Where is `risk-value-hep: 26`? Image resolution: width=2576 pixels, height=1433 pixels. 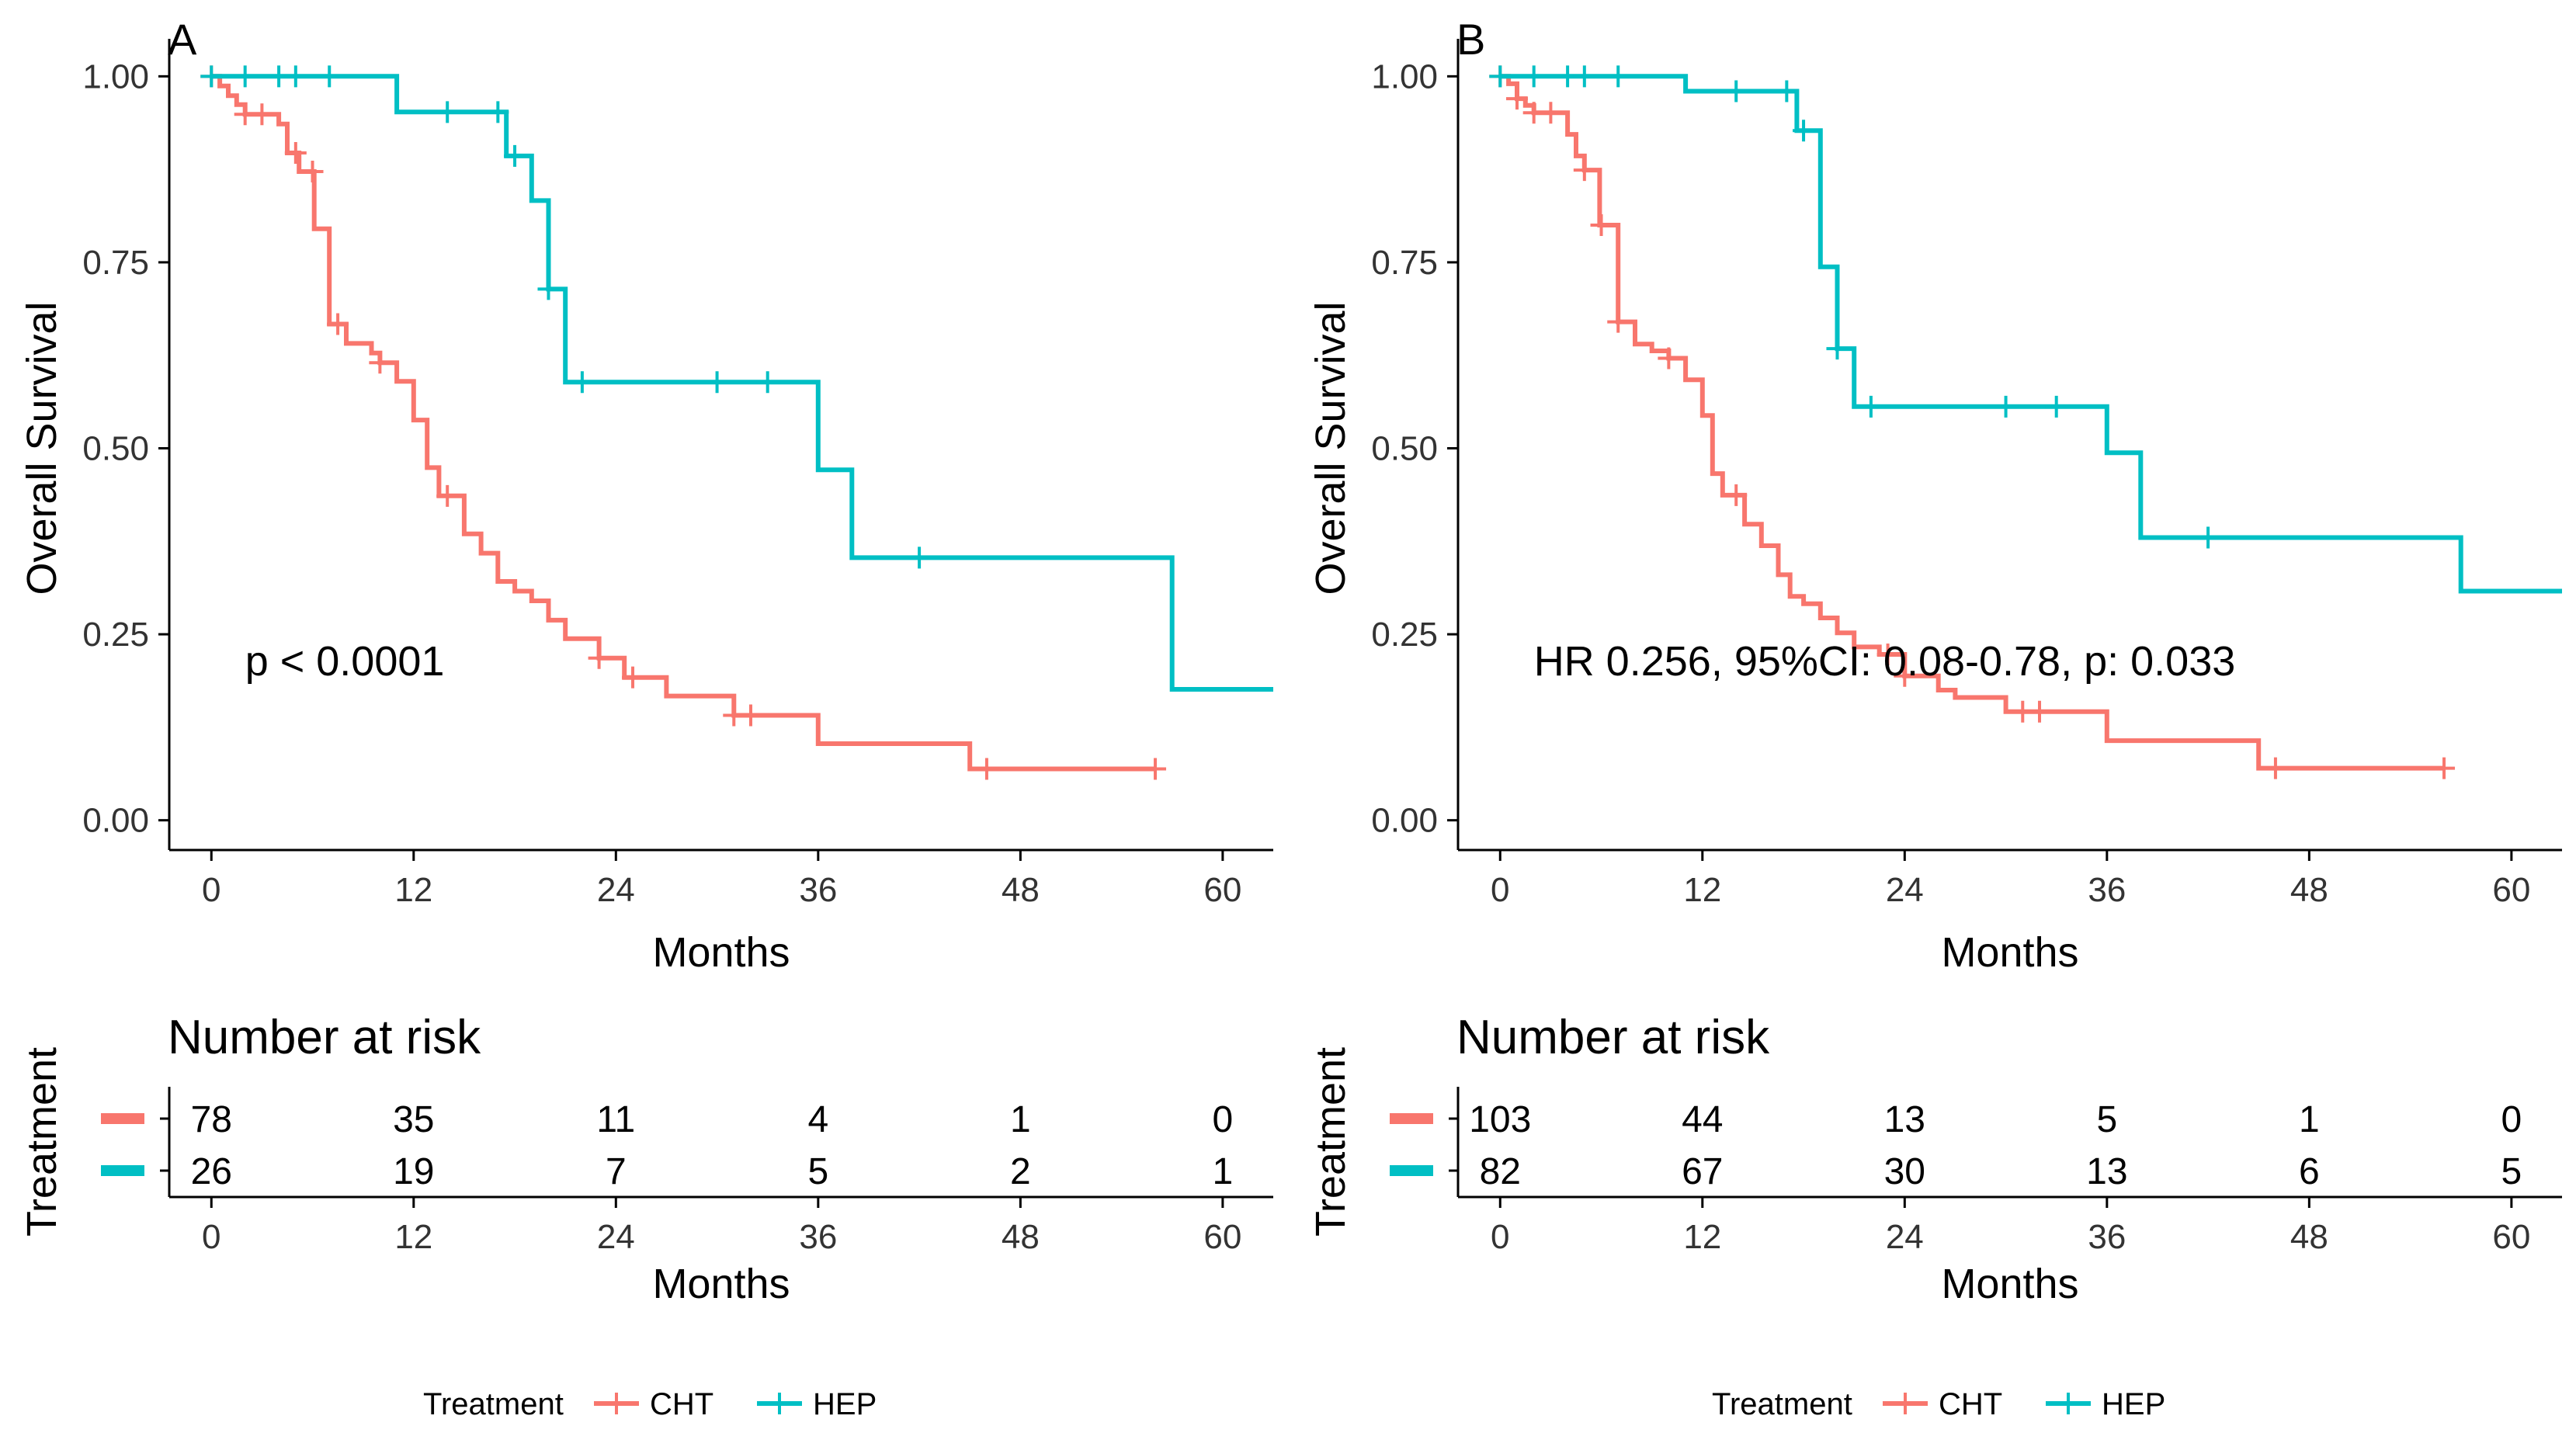 risk-value-hep: 26 is located at coordinates (211, 1171).